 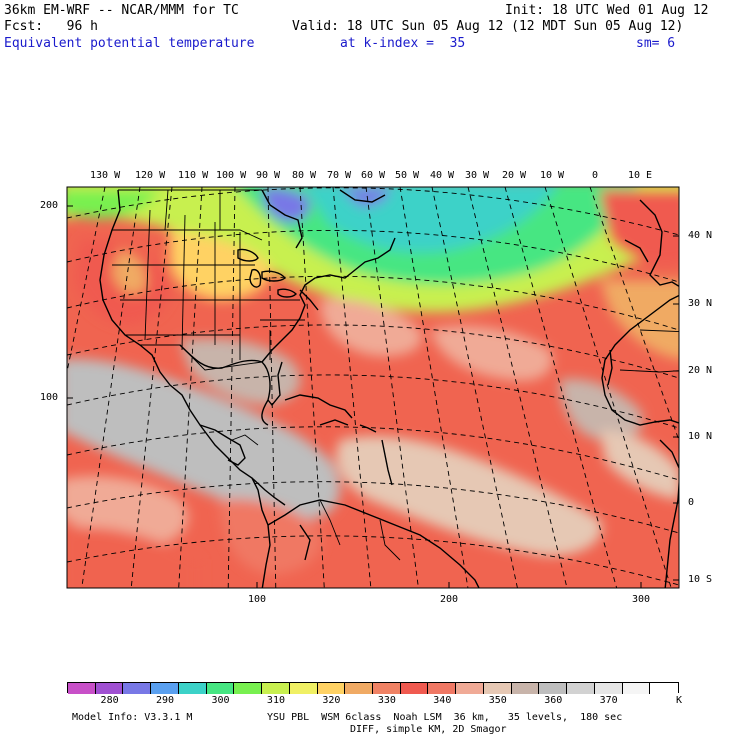 I want to click on colorbar-tick-label: 300, so click(x=220, y=700).